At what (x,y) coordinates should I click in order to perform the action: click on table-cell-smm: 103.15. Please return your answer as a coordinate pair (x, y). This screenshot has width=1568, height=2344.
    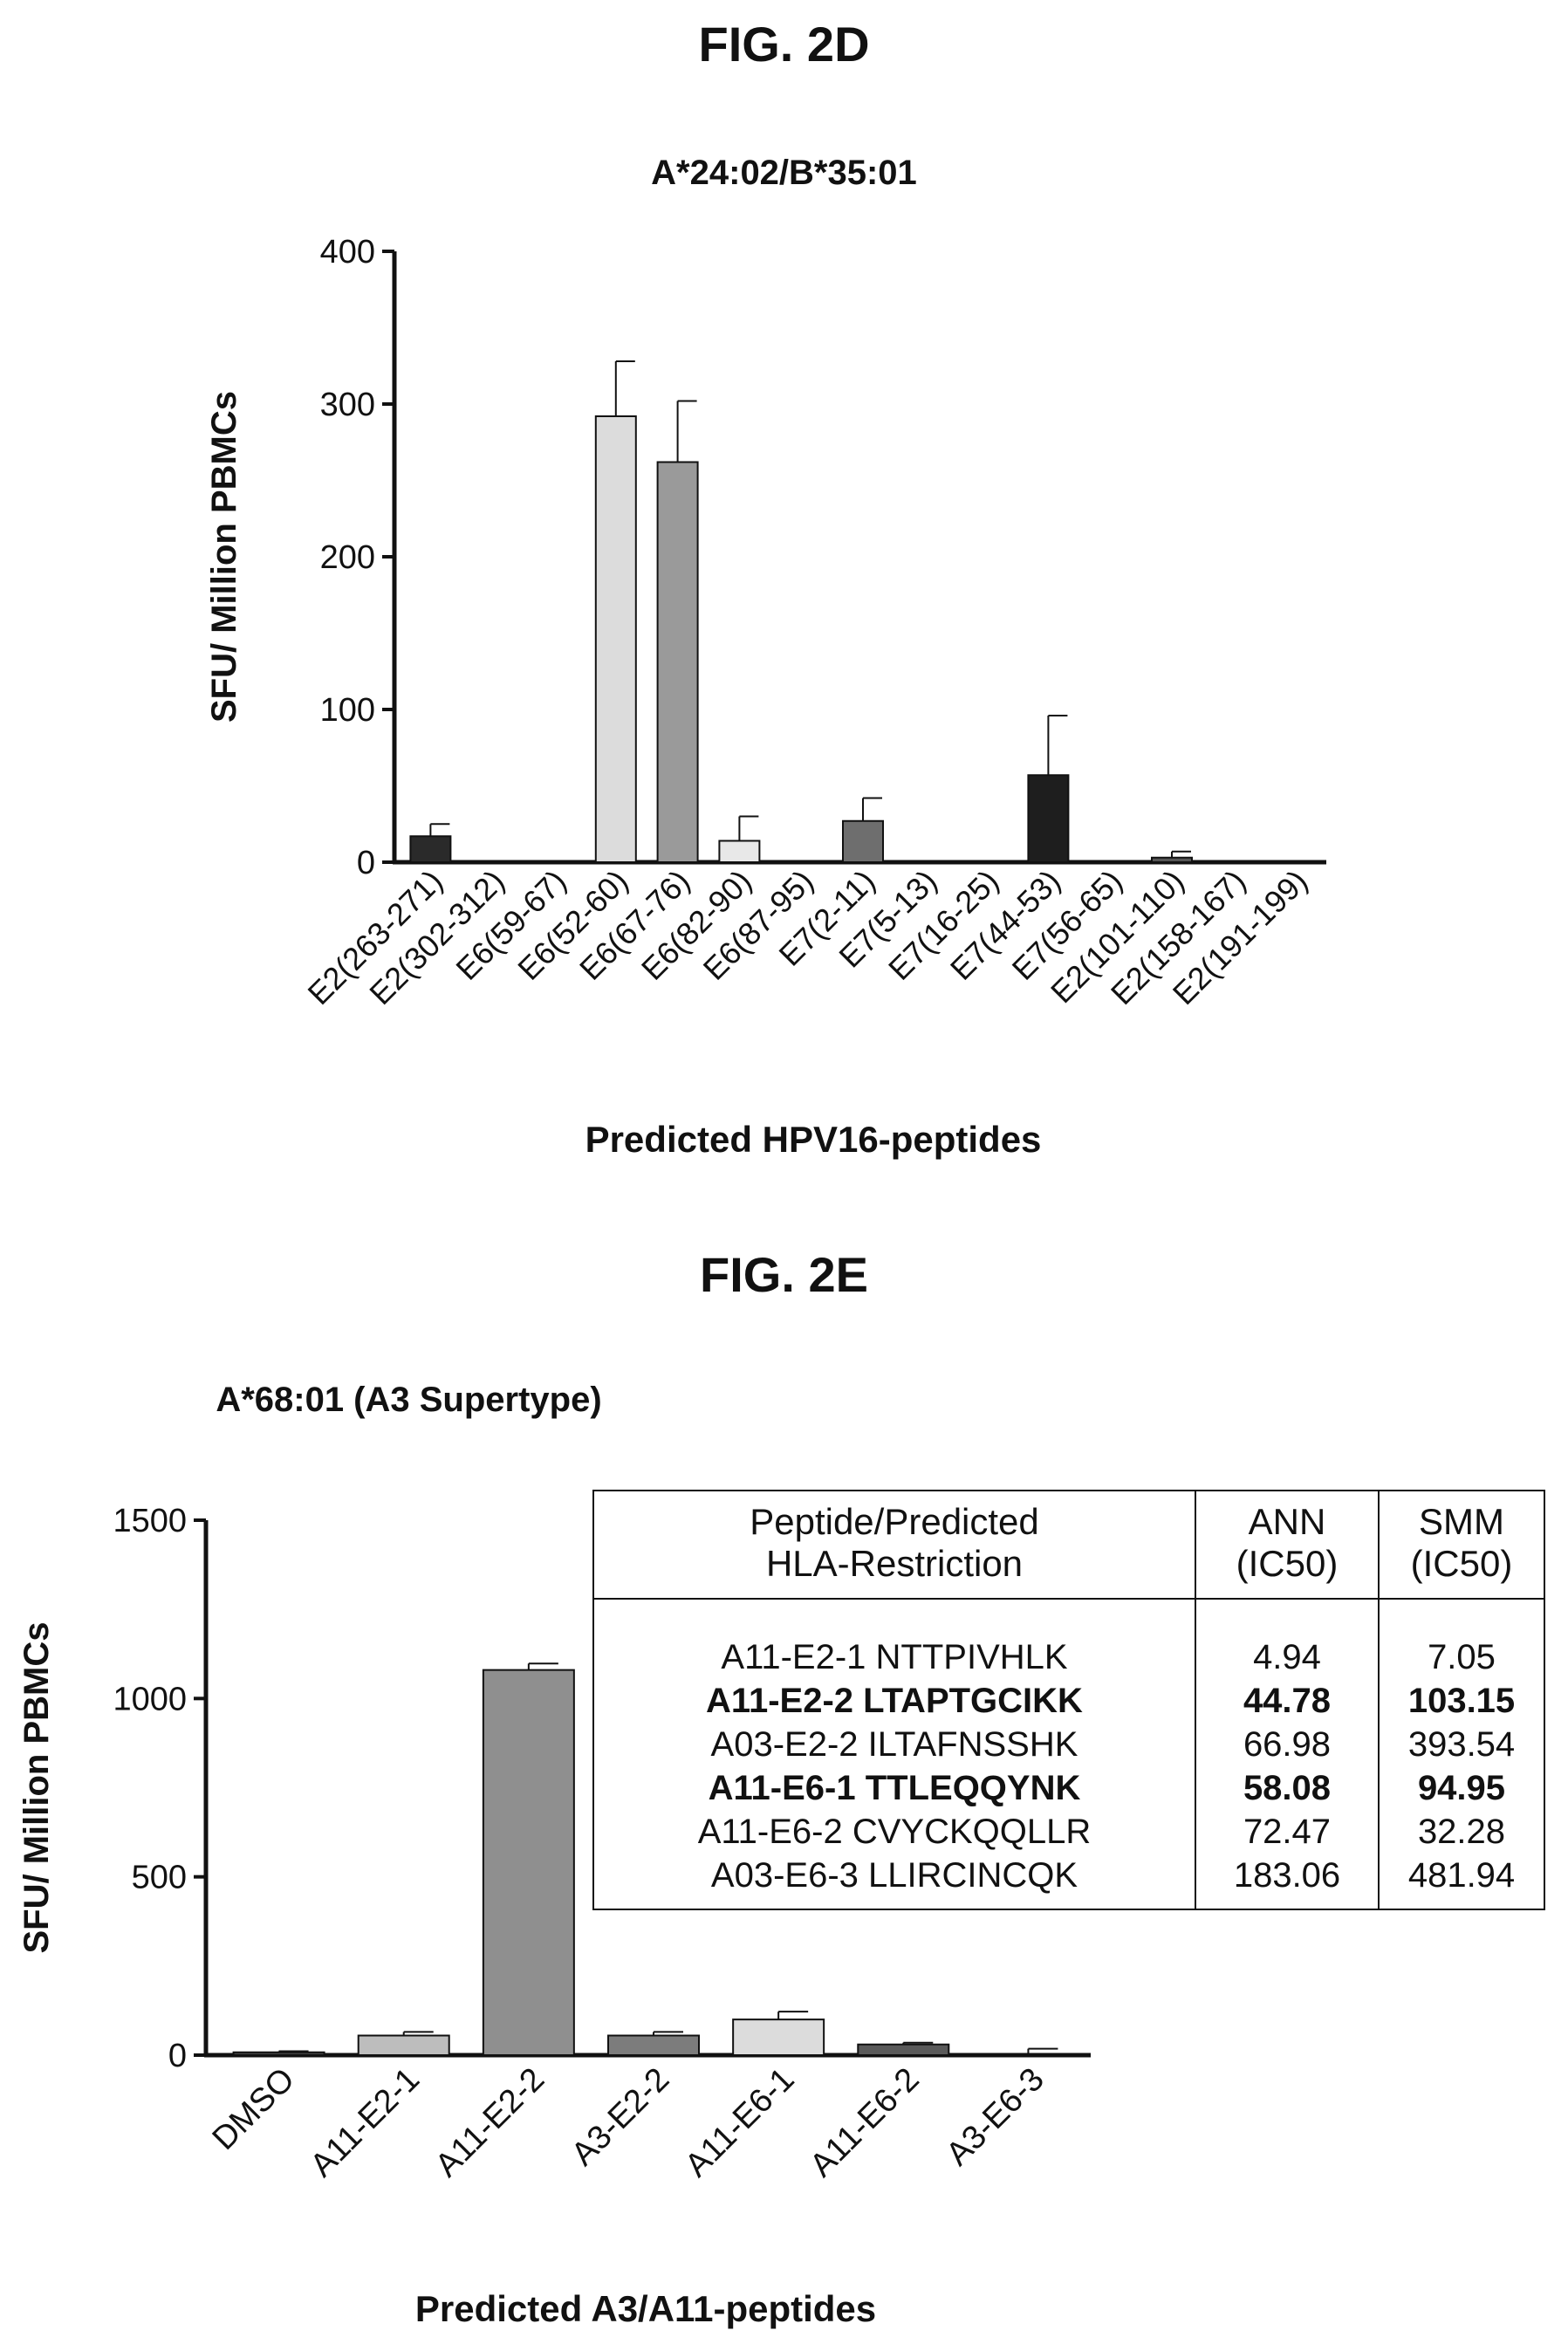
    Looking at the image, I should click on (1461, 1701).